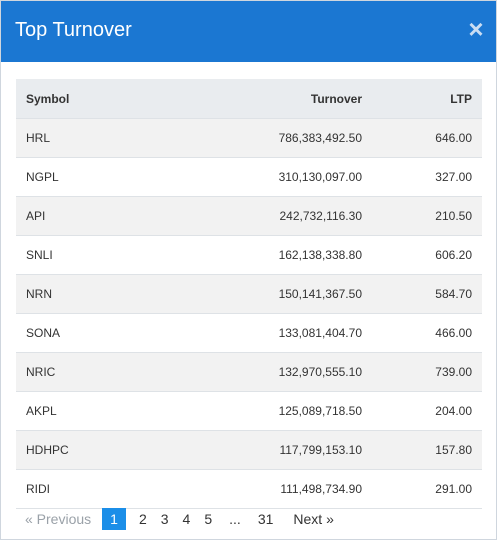 The height and width of the screenshot is (540, 497). What do you see at coordinates (427, 294) in the screenshot?
I see `cell-ltp: 584.70` at bounding box center [427, 294].